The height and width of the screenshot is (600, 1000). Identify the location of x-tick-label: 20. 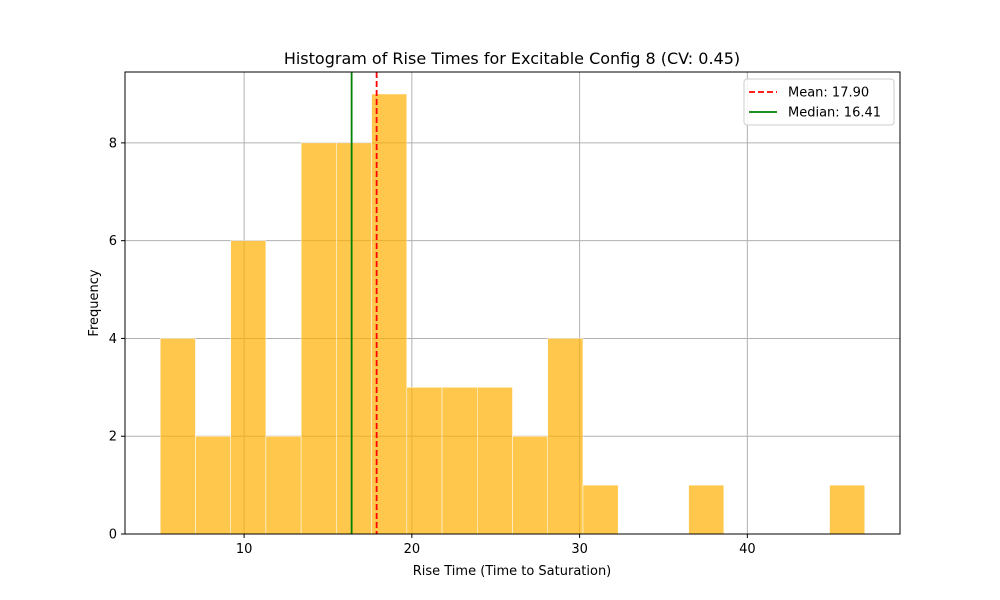
(412, 549).